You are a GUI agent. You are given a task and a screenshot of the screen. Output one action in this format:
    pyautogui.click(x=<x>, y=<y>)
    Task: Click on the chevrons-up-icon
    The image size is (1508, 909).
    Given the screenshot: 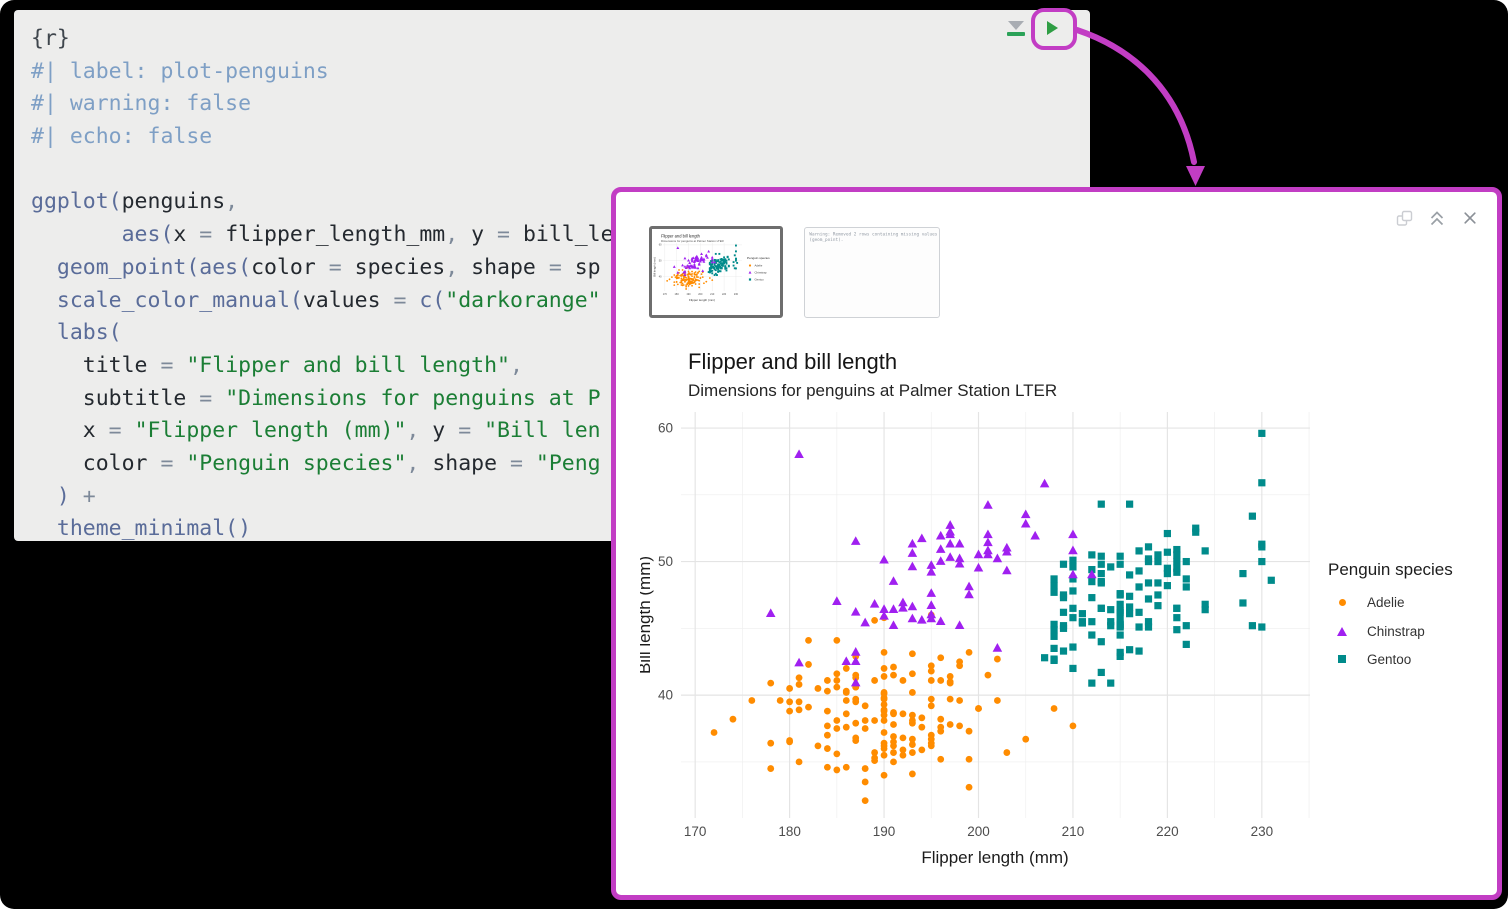 What is the action you would take?
    pyautogui.click(x=1437, y=217)
    